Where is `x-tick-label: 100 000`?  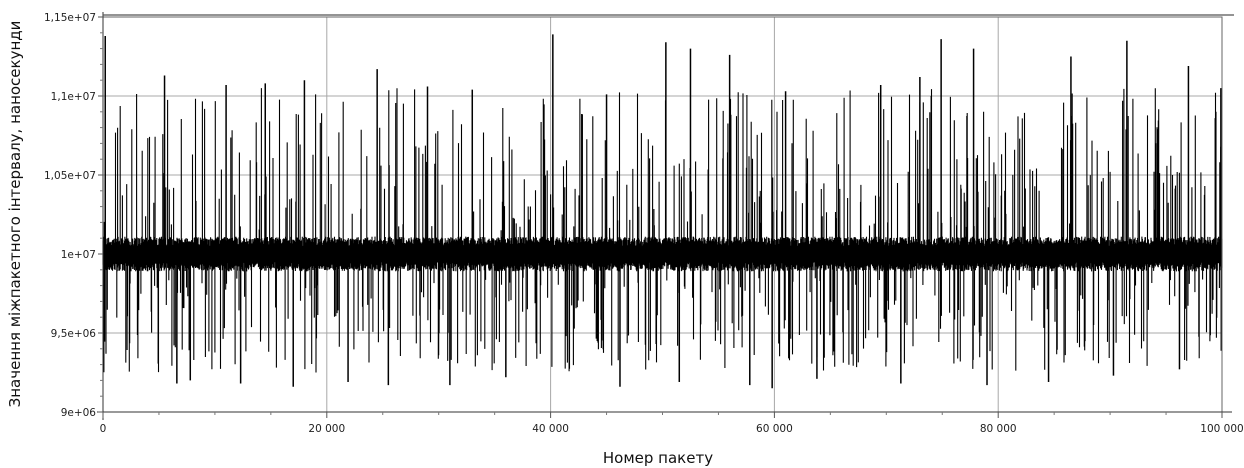
x-tick-label: 100 000 is located at coordinates (1221, 429).